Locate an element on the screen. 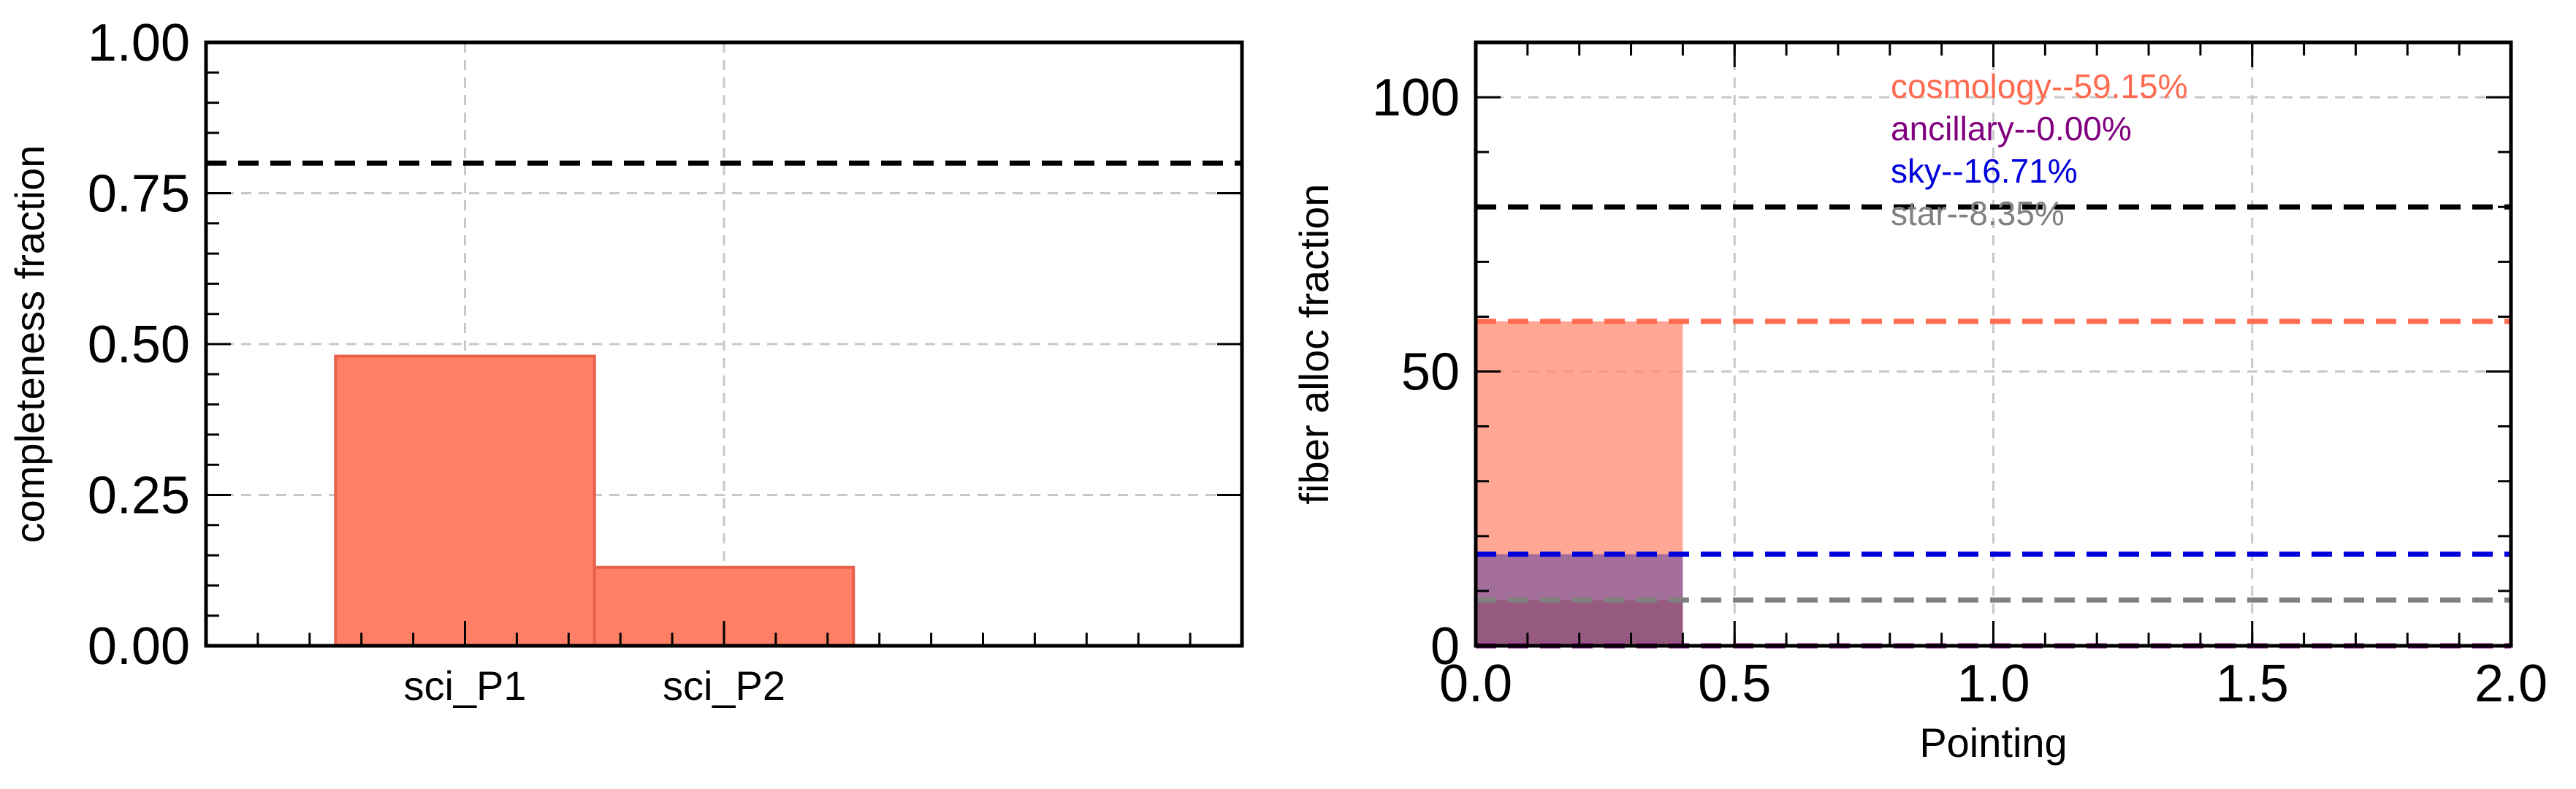  left-bars is located at coordinates (595, 500).